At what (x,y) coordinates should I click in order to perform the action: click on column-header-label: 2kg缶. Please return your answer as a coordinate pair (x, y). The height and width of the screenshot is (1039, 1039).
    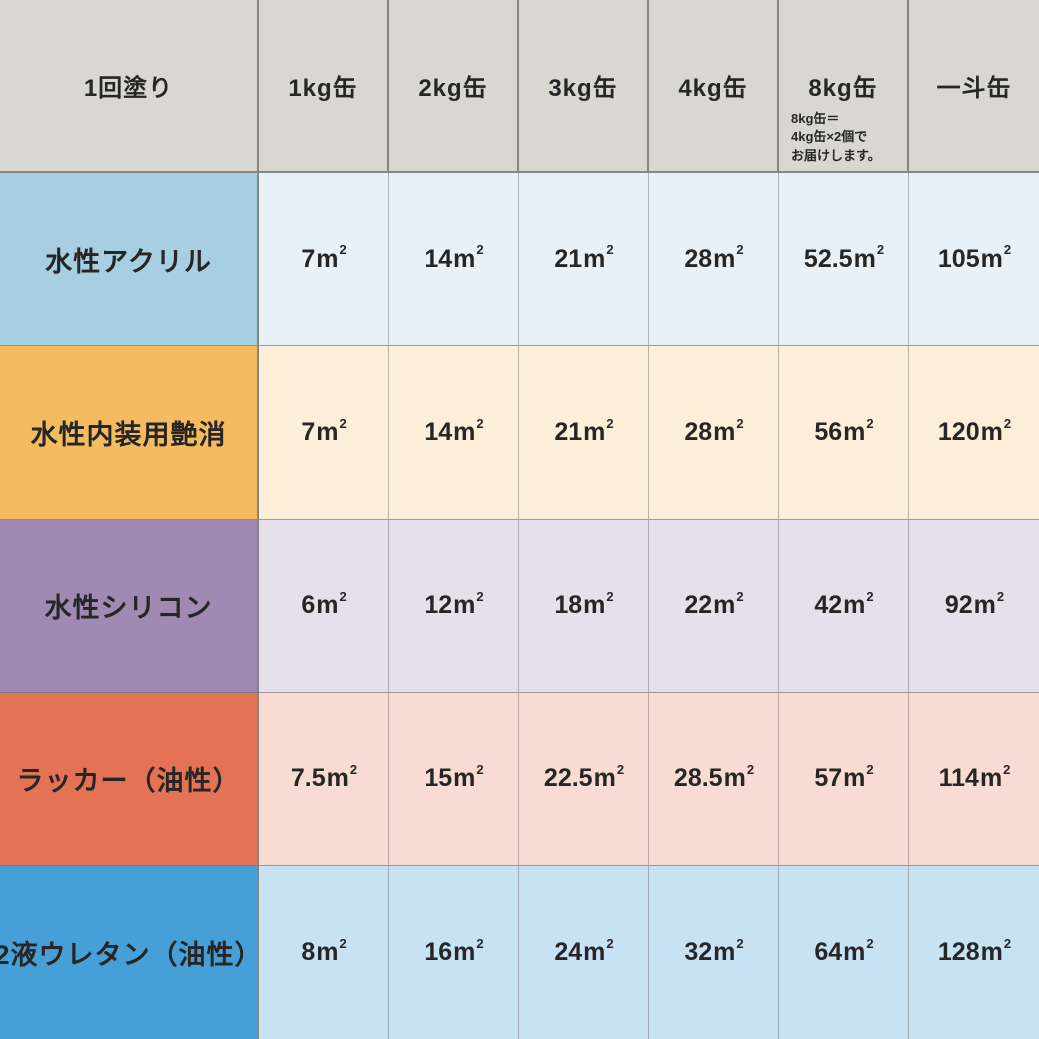
    Looking at the image, I should click on (453, 89).